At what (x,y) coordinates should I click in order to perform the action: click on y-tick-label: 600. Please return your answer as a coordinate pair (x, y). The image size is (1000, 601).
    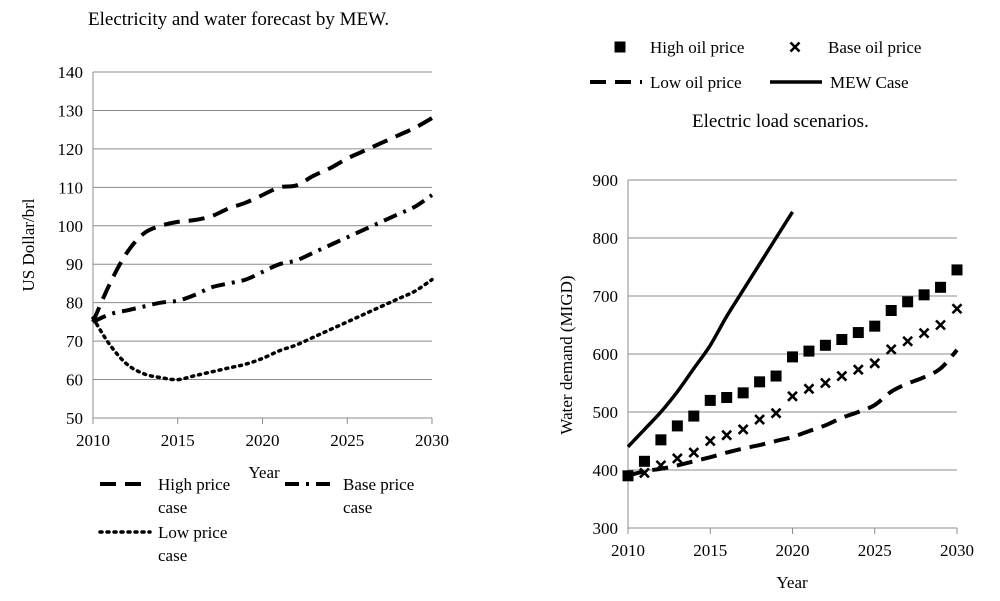
    Looking at the image, I should click on (606, 354).